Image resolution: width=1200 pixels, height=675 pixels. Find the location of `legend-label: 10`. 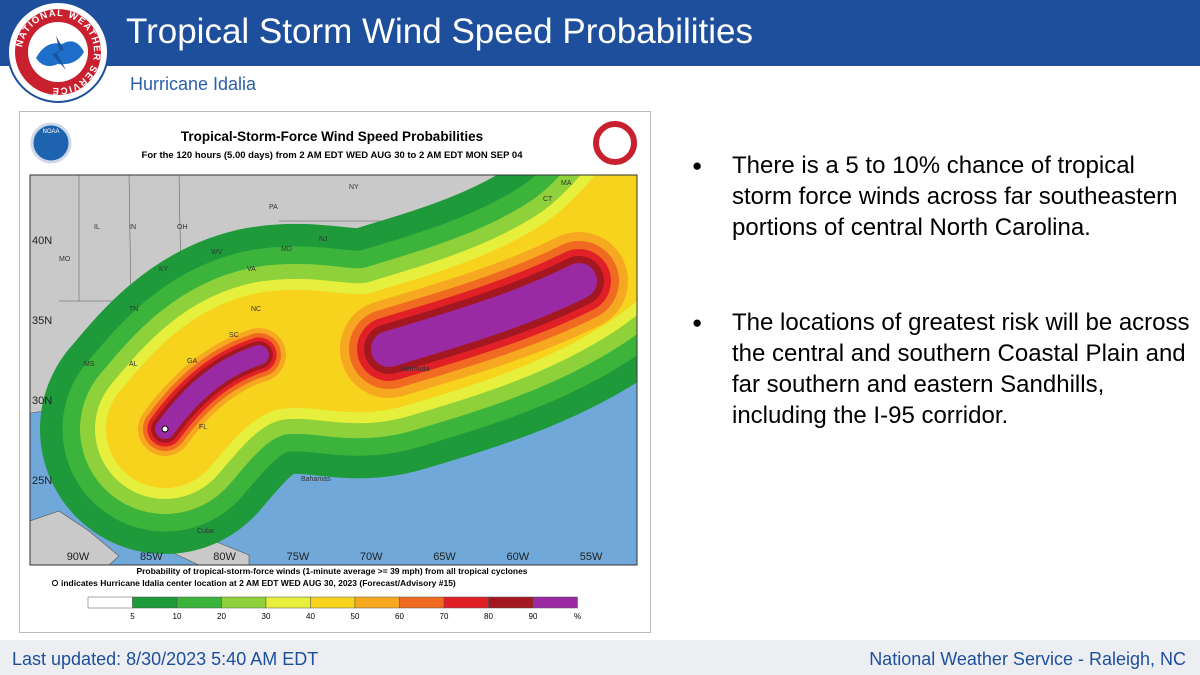

legend-label: 10 is located at coordinates (177, 616).